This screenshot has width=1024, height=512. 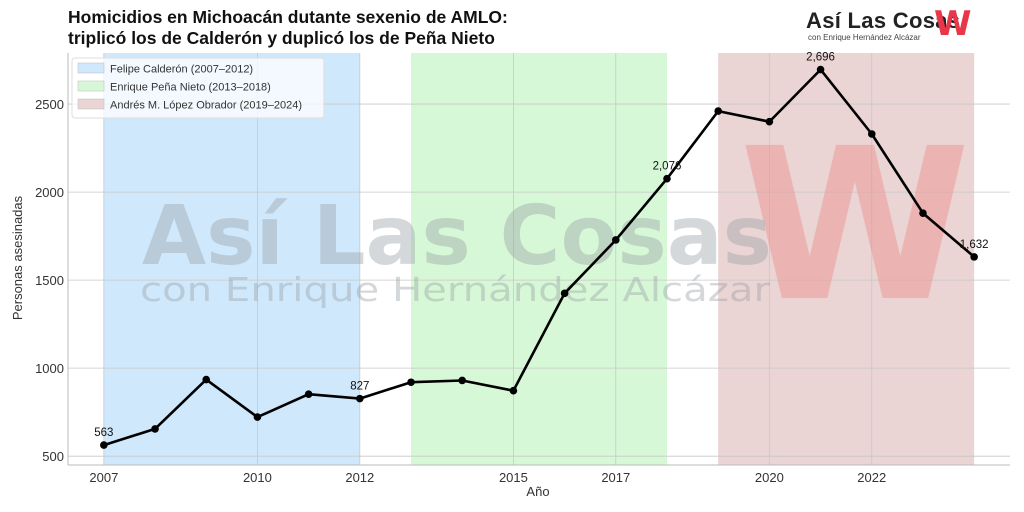 I want to click on watermark-mark: W, so click(x=855, y=225).